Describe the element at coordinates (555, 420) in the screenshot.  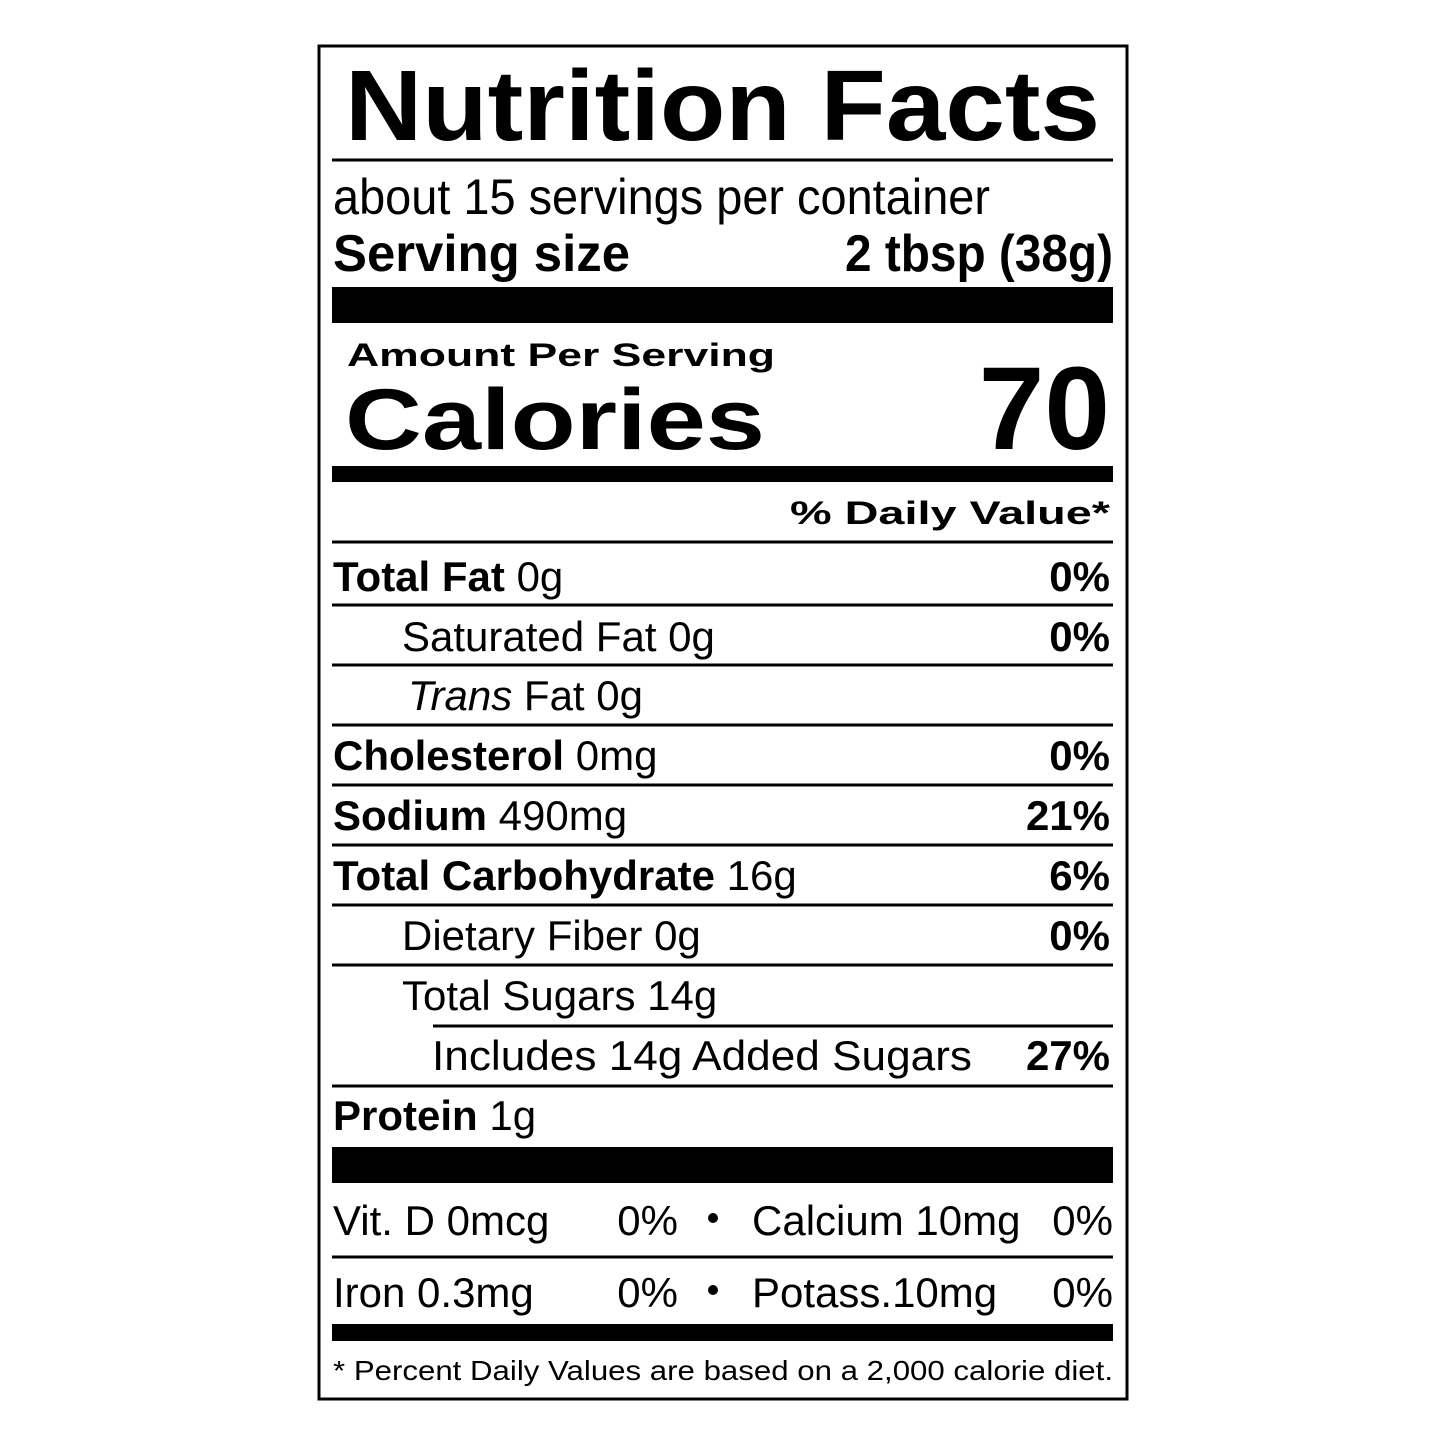
I see `calories-label: Calories` at that location.